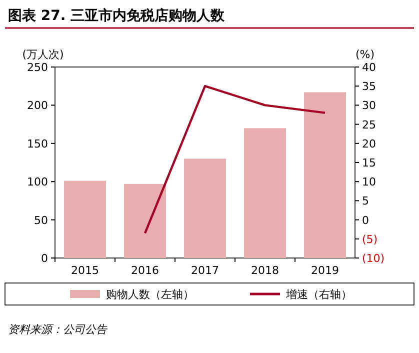  I want to click on x-tick-label: 2017, so click(205, 270).